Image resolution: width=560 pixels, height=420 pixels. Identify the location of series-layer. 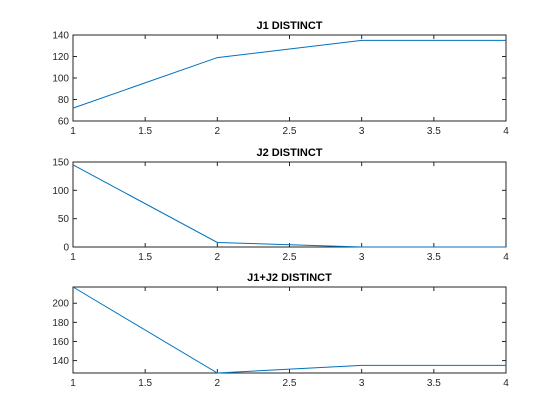
(289, 74).